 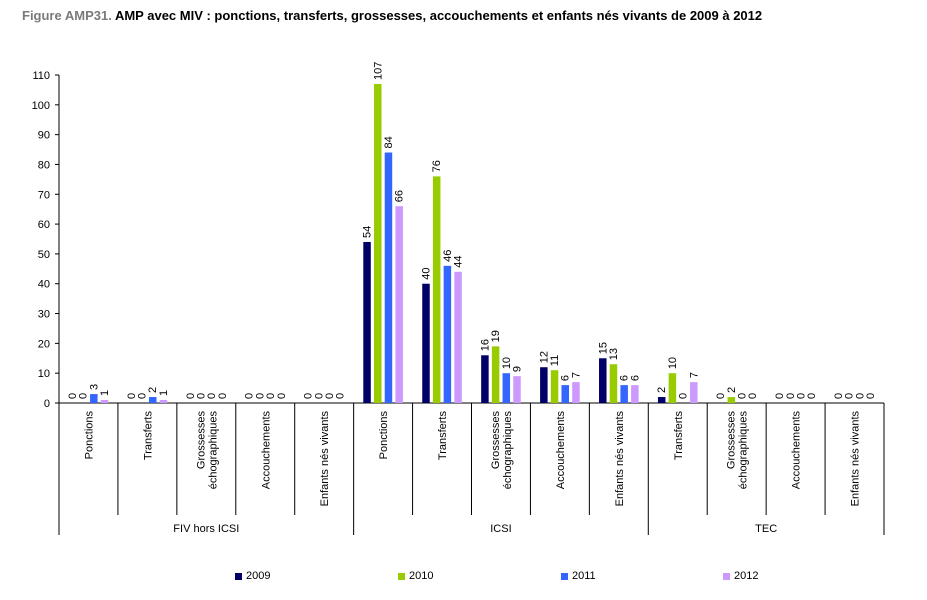 What do you see at coordinates (67, 15) in the screenshot?
I see `figure-number: Figure AMP31.` at bounding box center [67, 15].